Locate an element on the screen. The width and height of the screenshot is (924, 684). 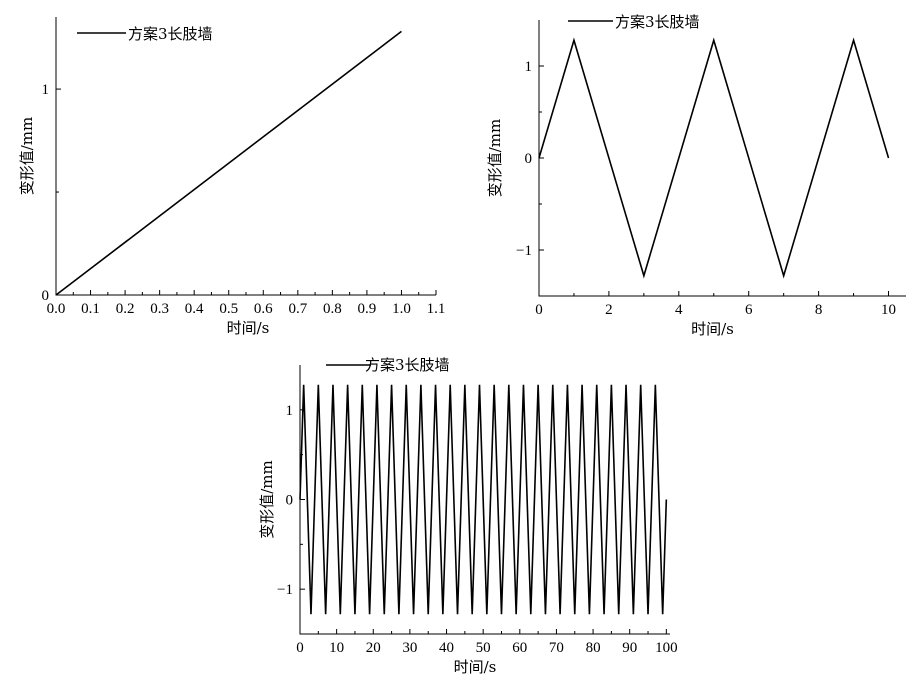
x-tick-label: 1.1 is located at coordinates (436, 309).